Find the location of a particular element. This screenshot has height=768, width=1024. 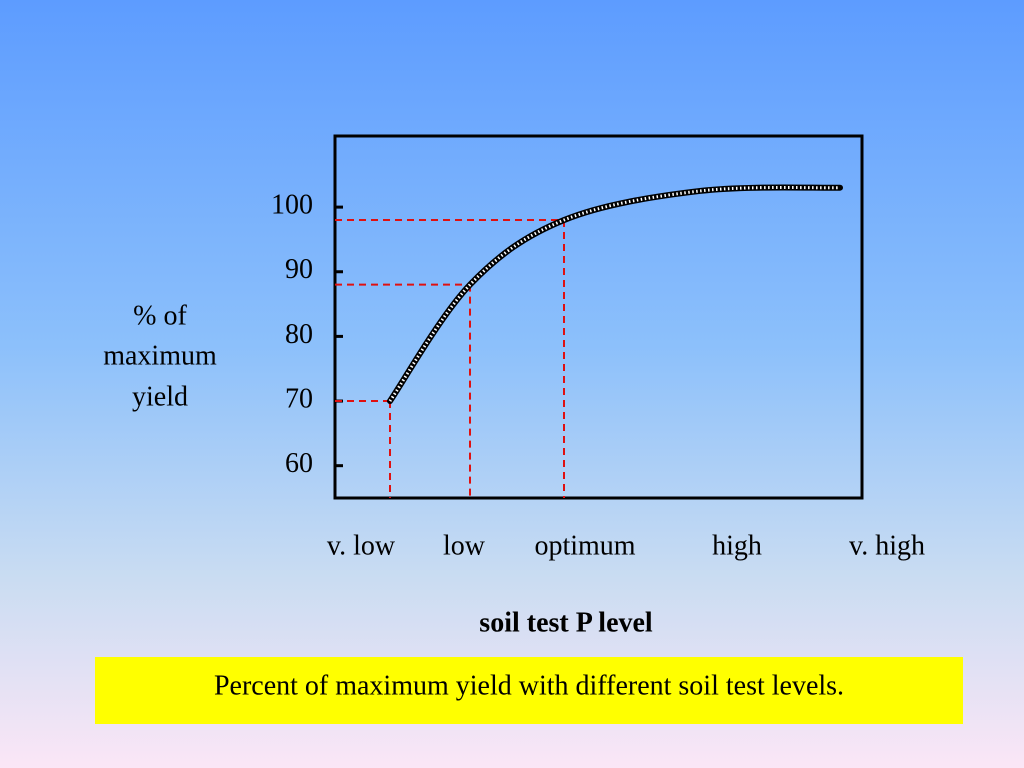

y-tick-label: 90 is located at coordinates (299, 269).